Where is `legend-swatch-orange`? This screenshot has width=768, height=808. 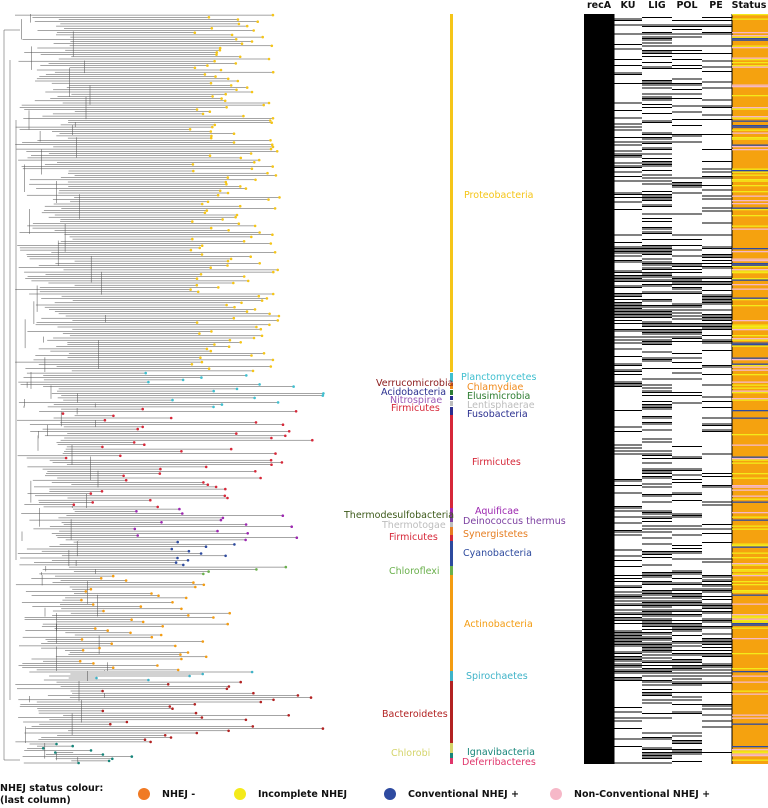 legend-swatch-orange is located at coordinates (144, 793).